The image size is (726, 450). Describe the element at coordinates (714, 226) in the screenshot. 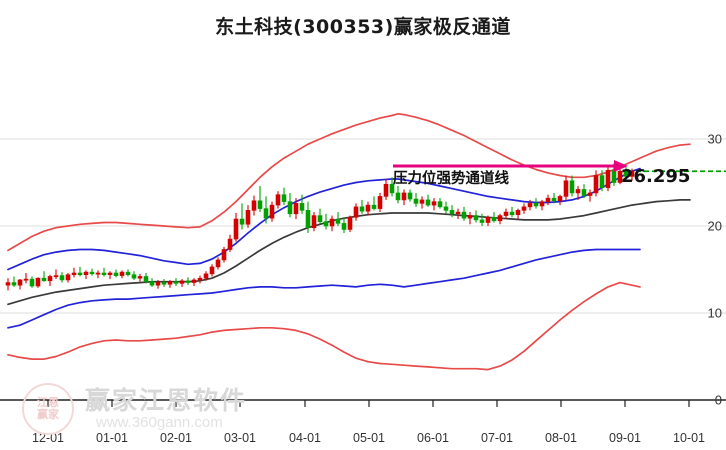

I see `y-axis-tick-20: 20` at that location.